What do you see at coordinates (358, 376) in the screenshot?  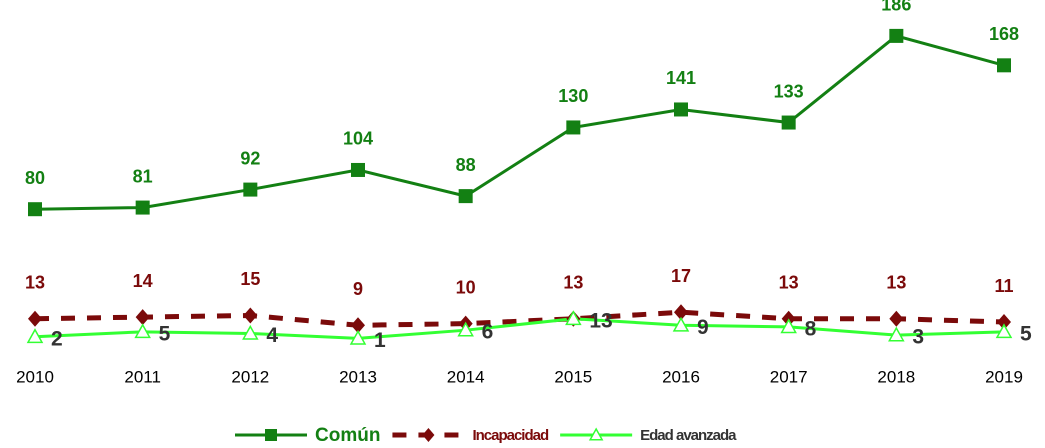 I see `x-tick-label: 2013` at bounding box center [358, 376].